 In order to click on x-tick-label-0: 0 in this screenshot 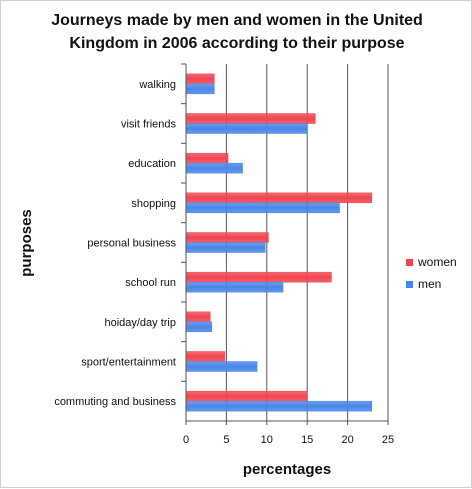, I will do `click(186, 440)`.